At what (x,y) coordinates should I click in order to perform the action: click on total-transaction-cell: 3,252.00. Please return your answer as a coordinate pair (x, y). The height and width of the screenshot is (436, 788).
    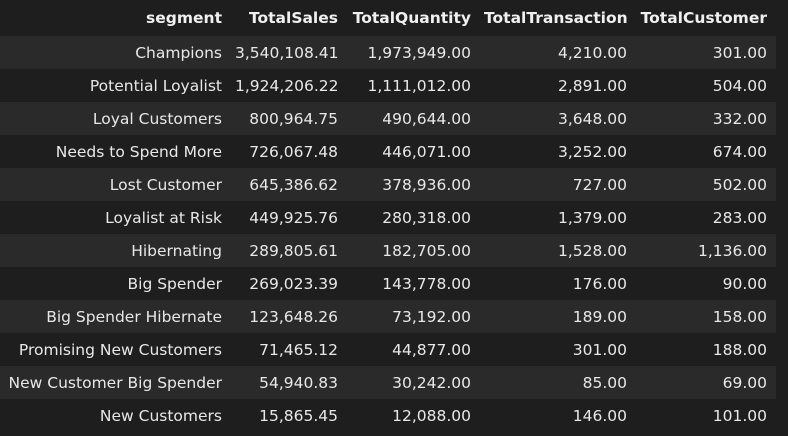
    Looking at the image, I should click on (592, 151).